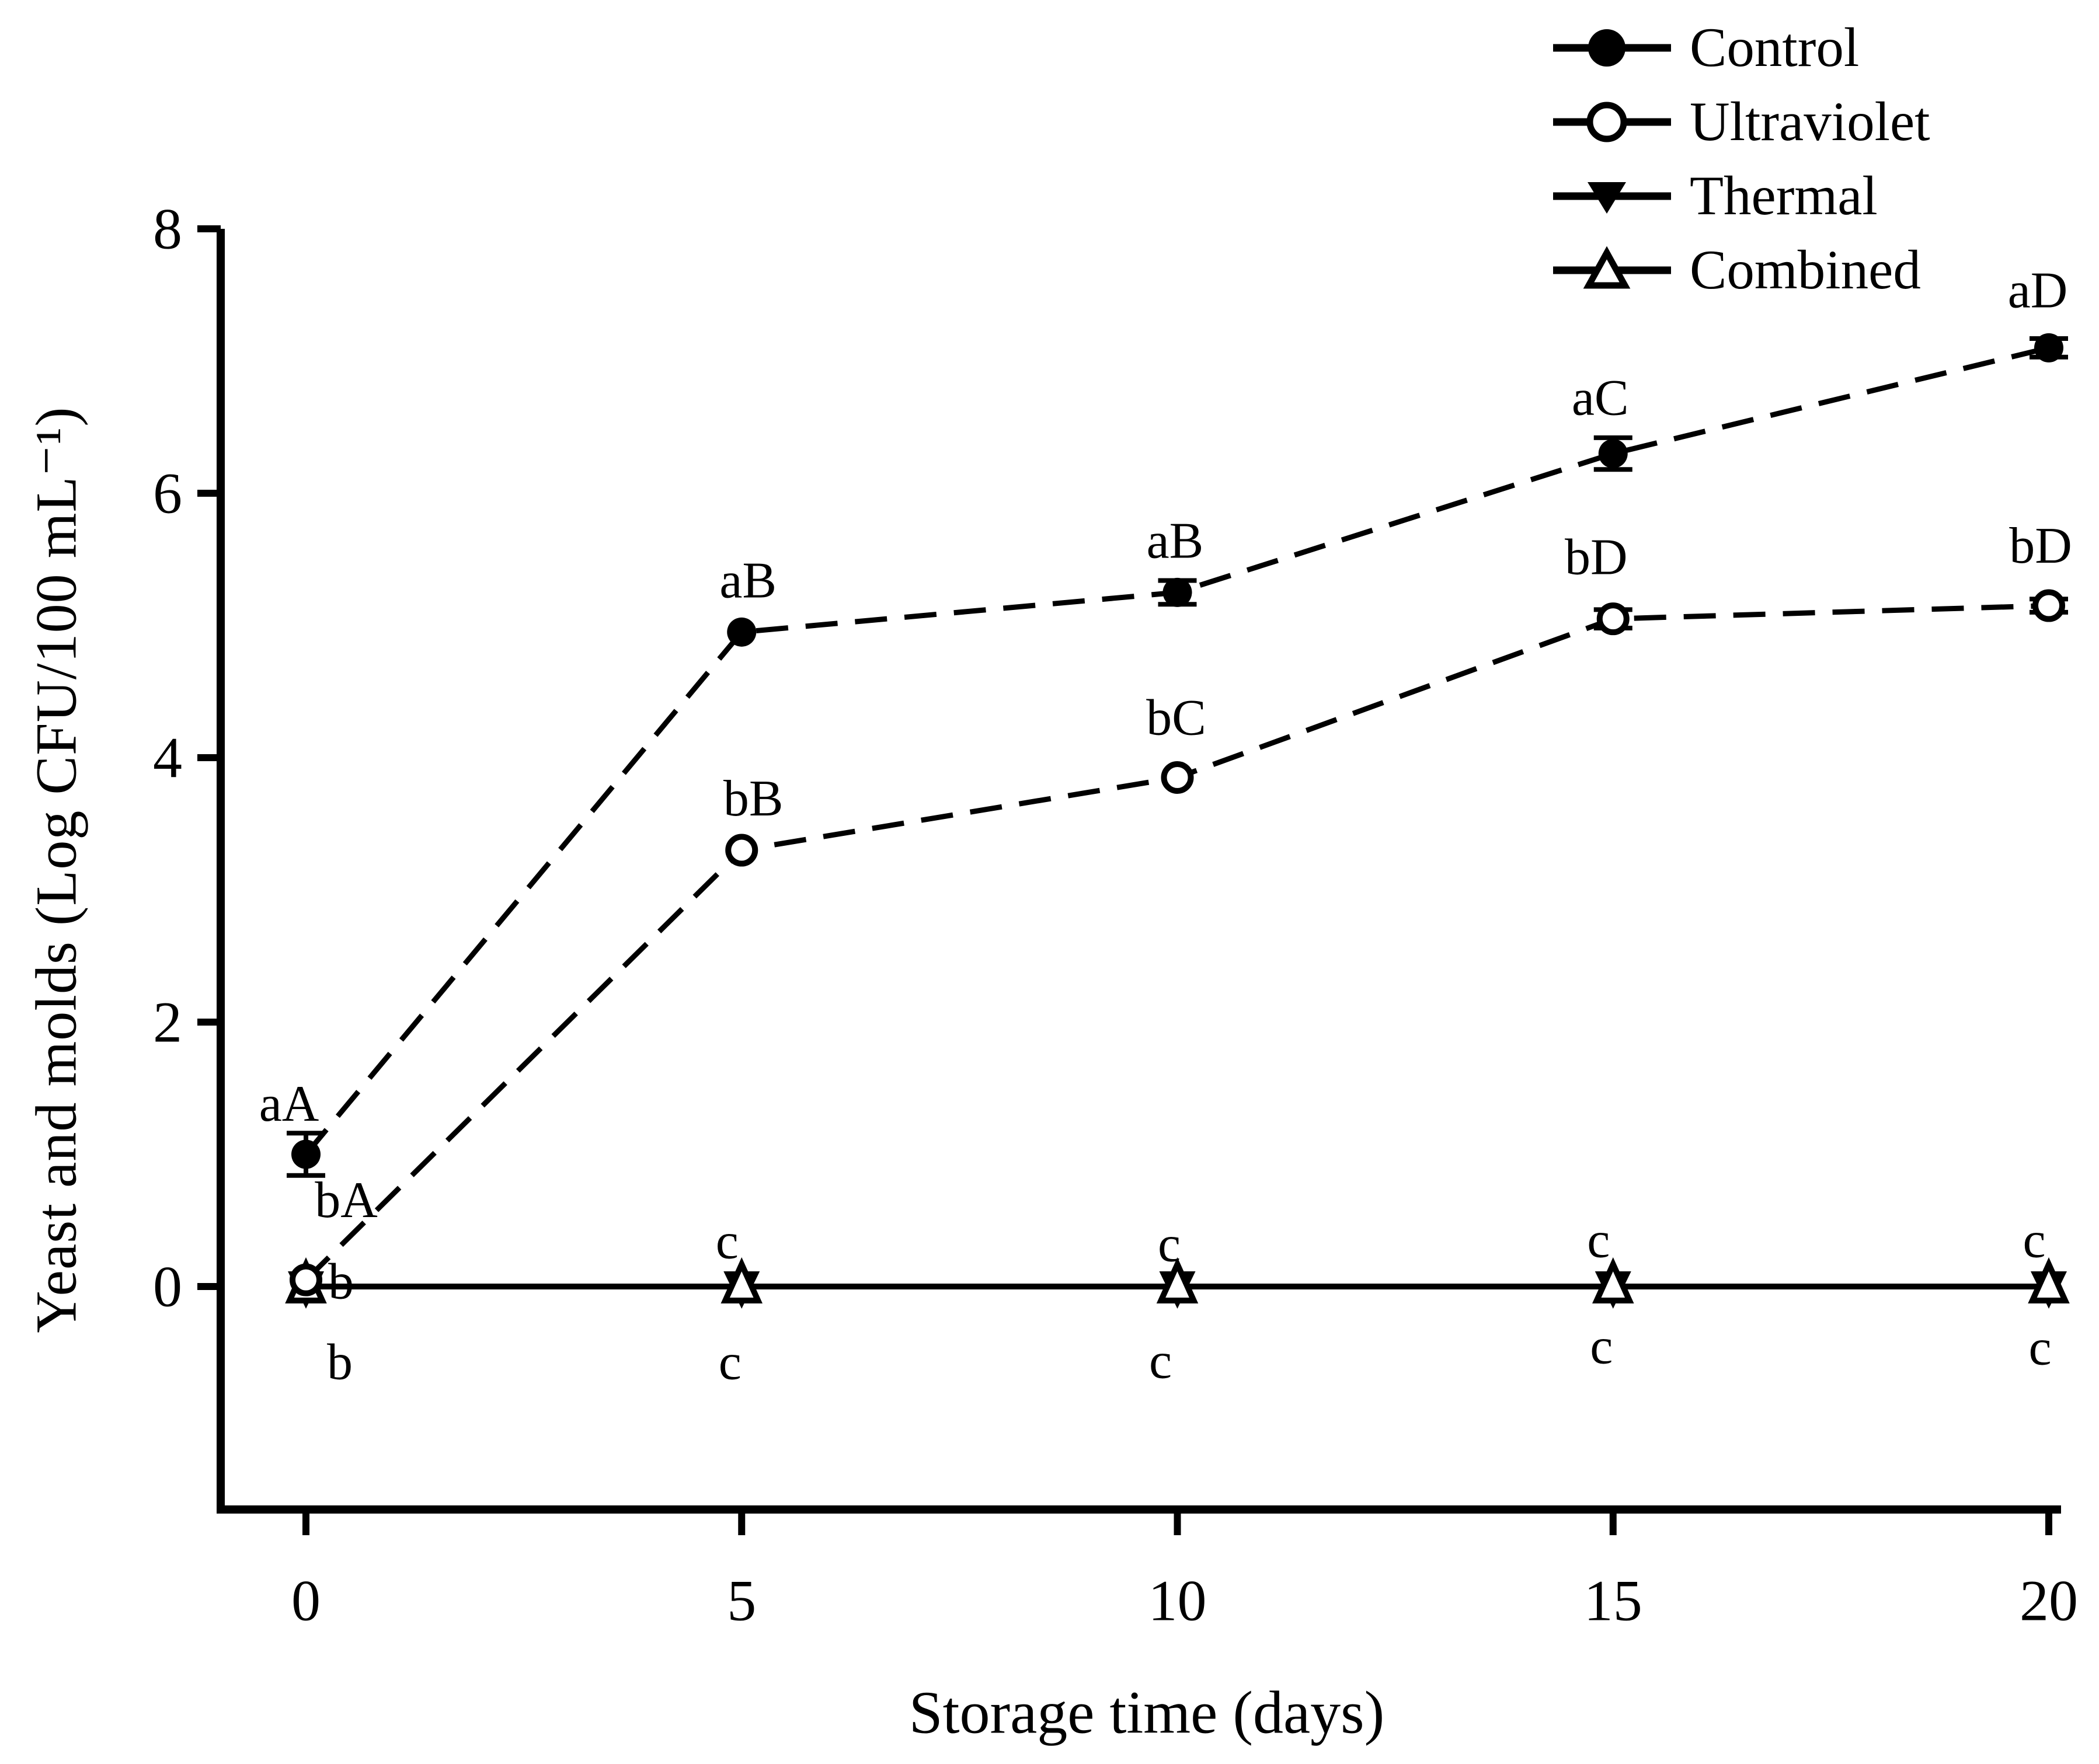 This screenshot has height=1764, width=2099. Describe the element at coordinates (1177, 592) in the screenshot. I see `data-point-control-day10` at that location.